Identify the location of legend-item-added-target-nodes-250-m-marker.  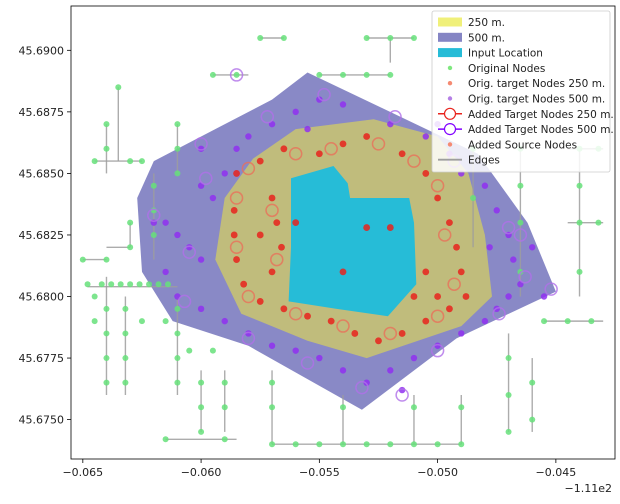
(450, 113).